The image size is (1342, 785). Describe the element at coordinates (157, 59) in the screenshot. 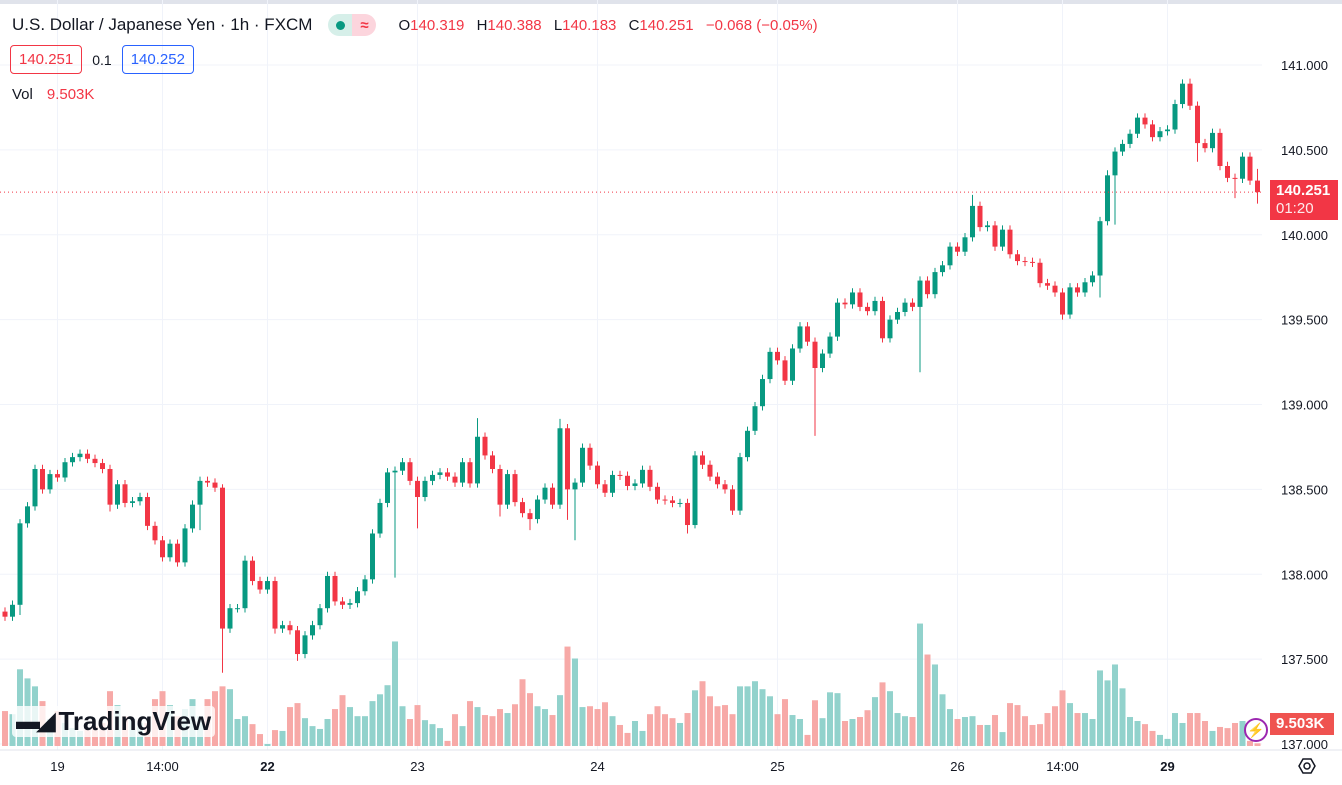

I see `buy-button: 140.252` at that location.